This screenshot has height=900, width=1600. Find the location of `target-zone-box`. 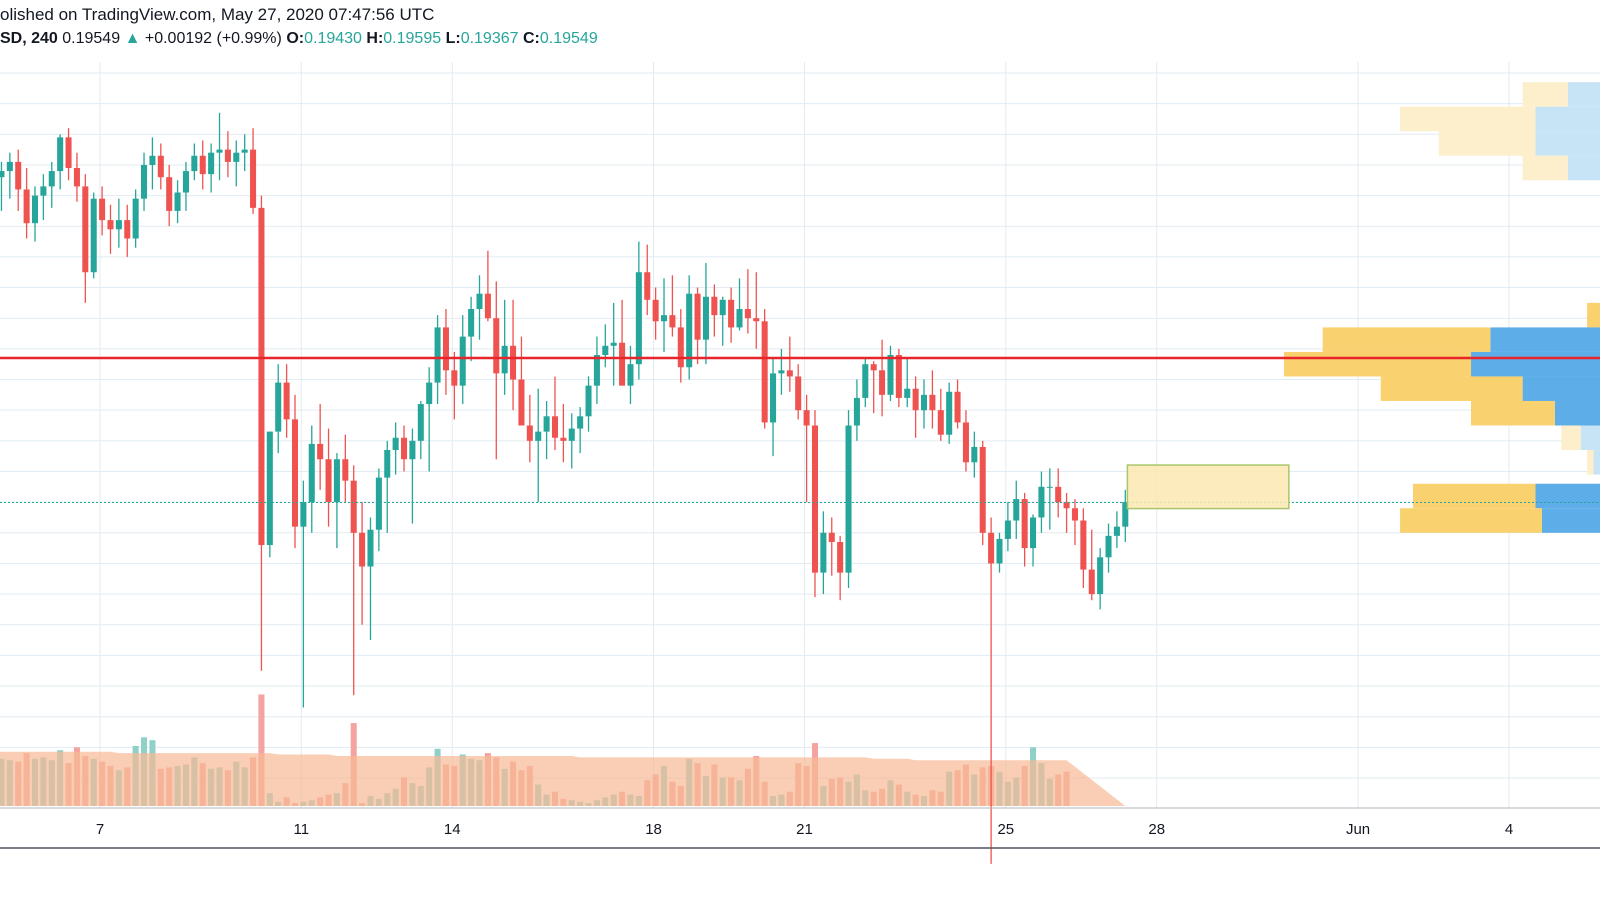

target-zone-box is located at coordinates (1208, 487).